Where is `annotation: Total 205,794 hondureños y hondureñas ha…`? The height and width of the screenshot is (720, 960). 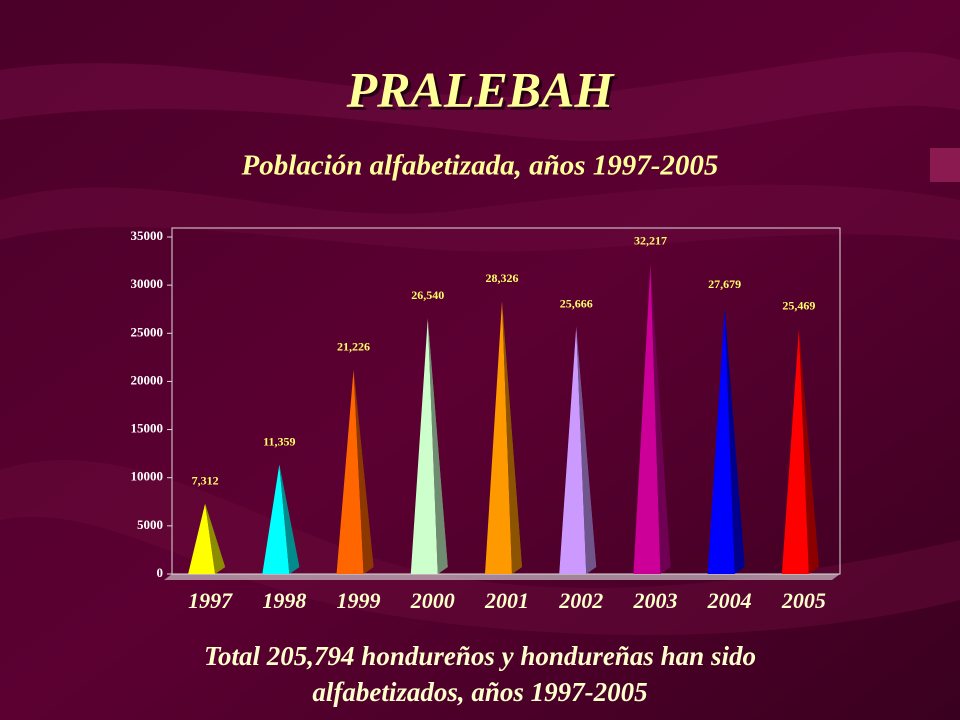
annotation: Total 205,794 hondureños y hondureñas ha… is located at coordinates (480, 674).